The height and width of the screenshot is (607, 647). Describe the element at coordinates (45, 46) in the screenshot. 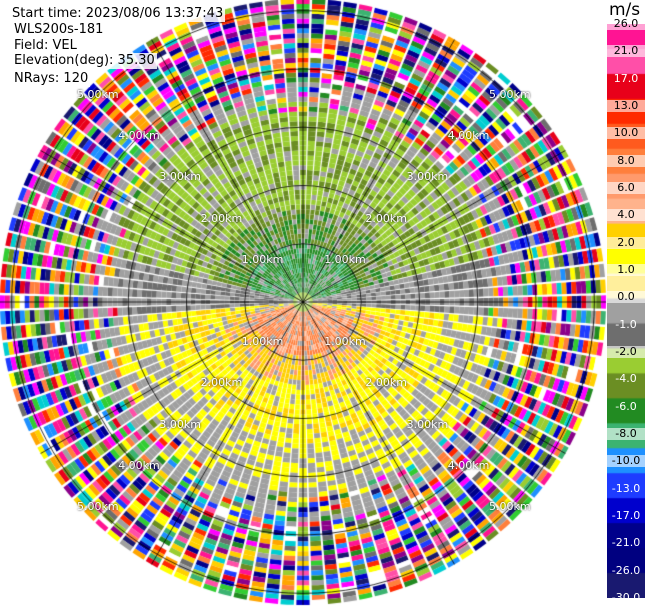

I see `field-label: Field: VEL` at that location.